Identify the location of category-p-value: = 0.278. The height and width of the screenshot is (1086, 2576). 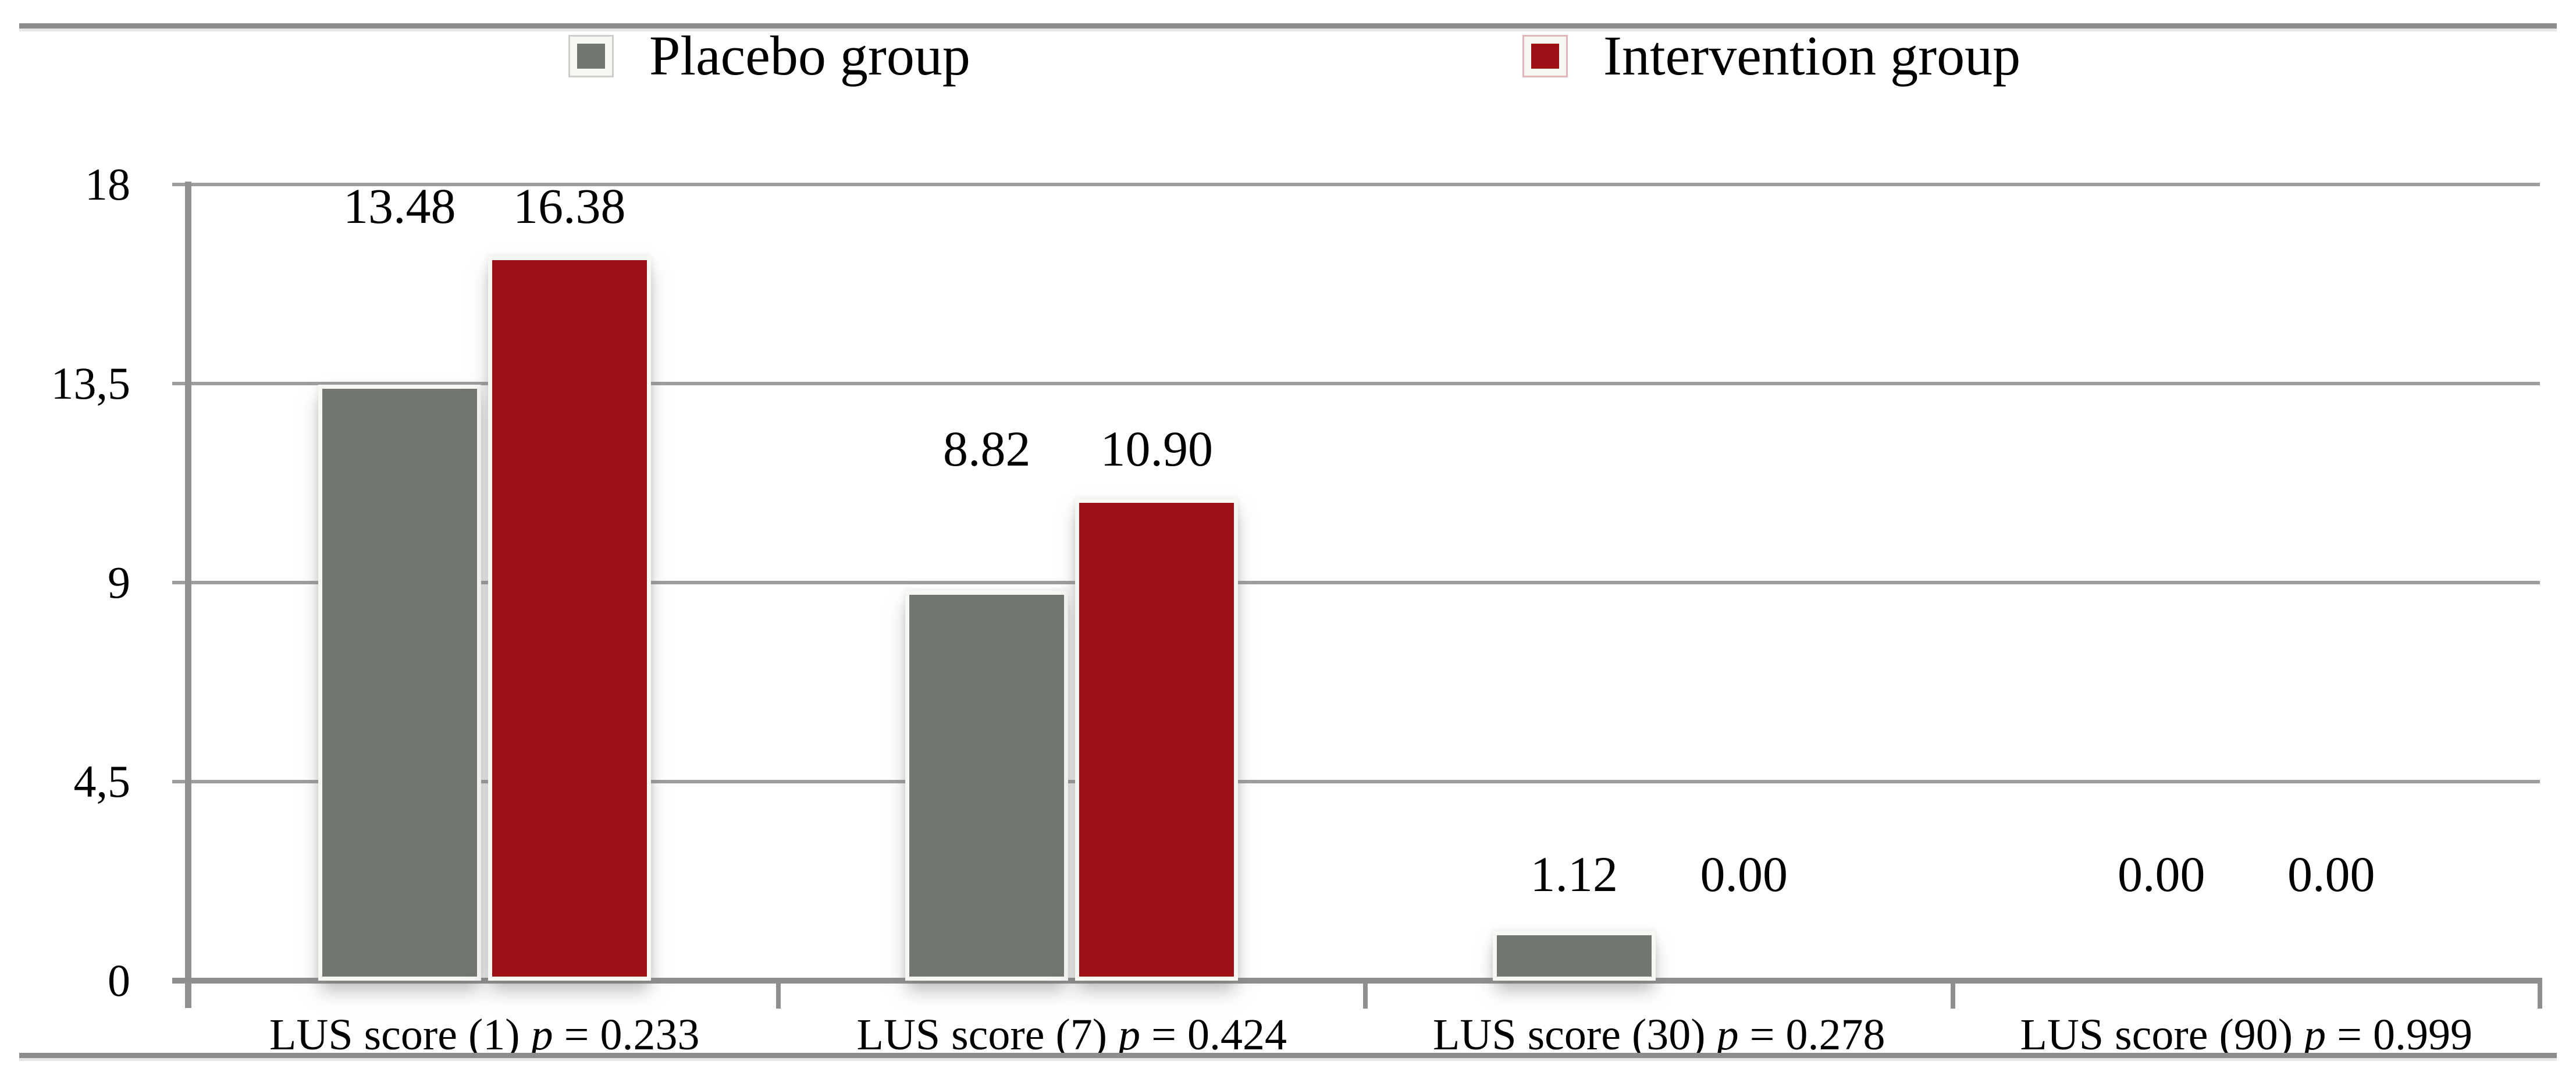
(1811, 1034).